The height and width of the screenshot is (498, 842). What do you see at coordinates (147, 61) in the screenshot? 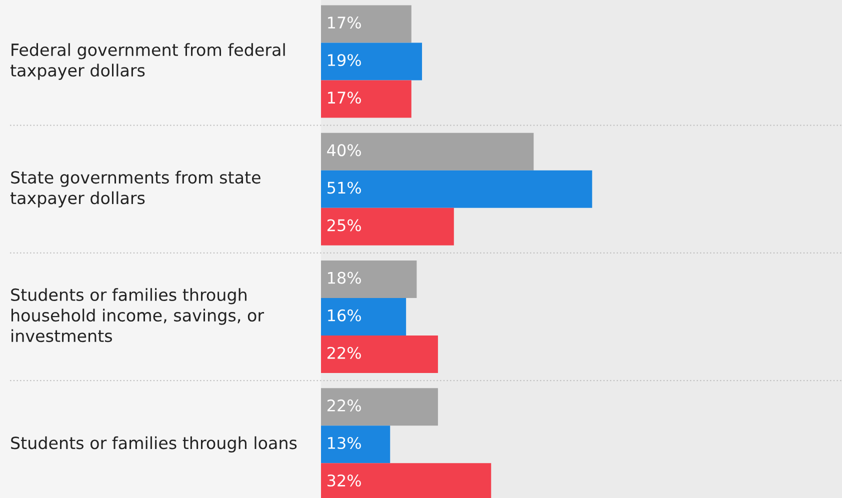
I see `y-tick-label: Federal government from federal taxpayer dollars` at bounding box center [147, 61].